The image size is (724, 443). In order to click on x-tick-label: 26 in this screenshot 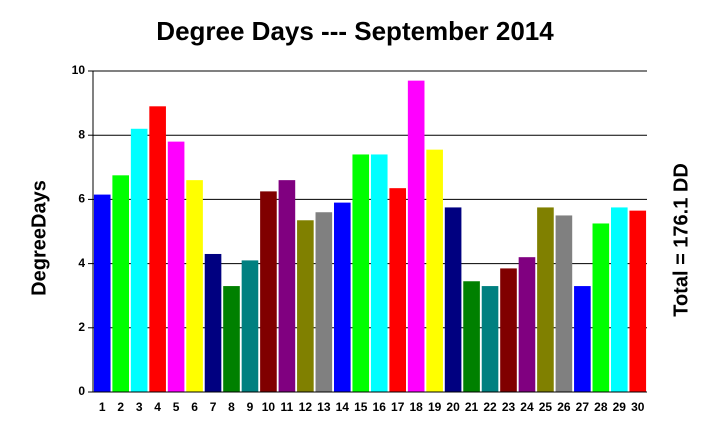, I will do `click(564, 407)`.